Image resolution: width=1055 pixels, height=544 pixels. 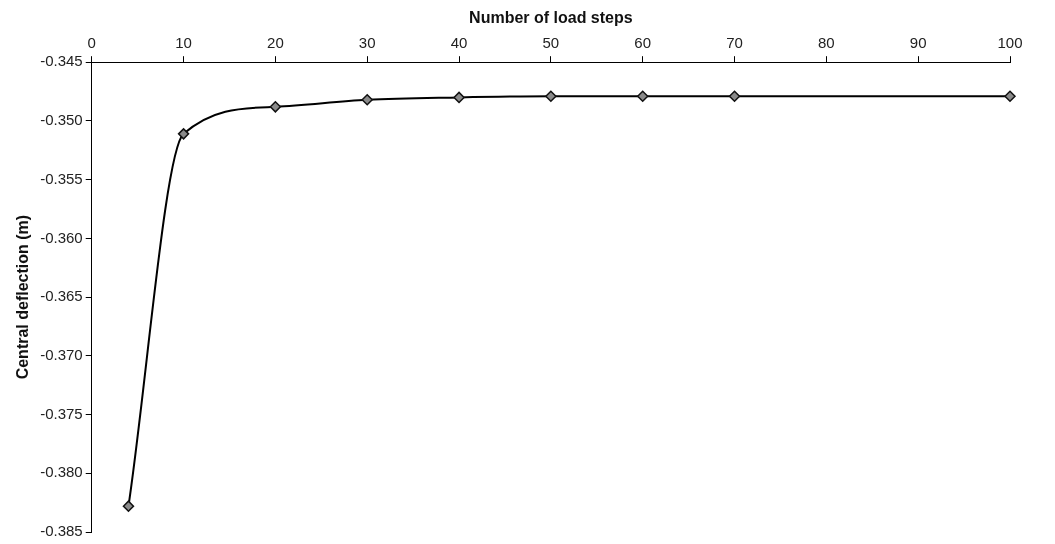 What do you see at coordinates (61, 120) in the screenshot?
I see `y-tick-label: -0.350` at bounding box center [61, 120].